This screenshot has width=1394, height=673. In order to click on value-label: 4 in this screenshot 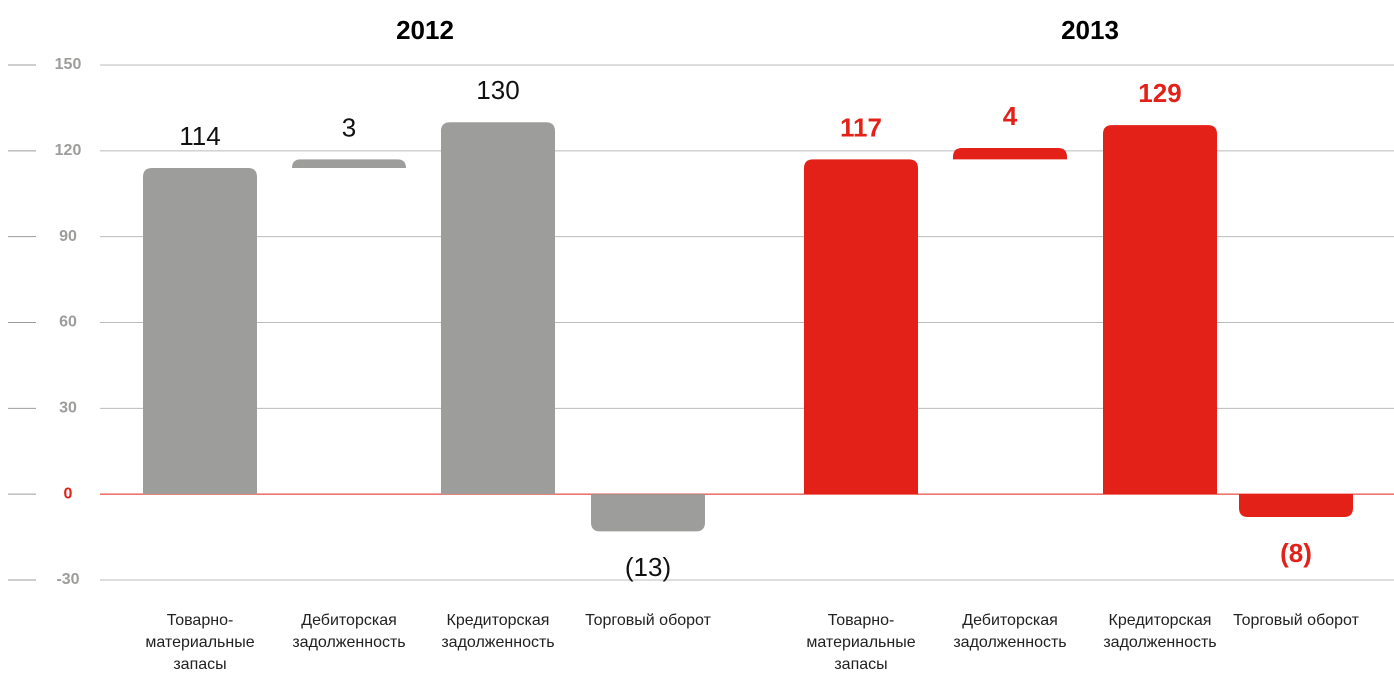, I will do `click(1010, 116)`.